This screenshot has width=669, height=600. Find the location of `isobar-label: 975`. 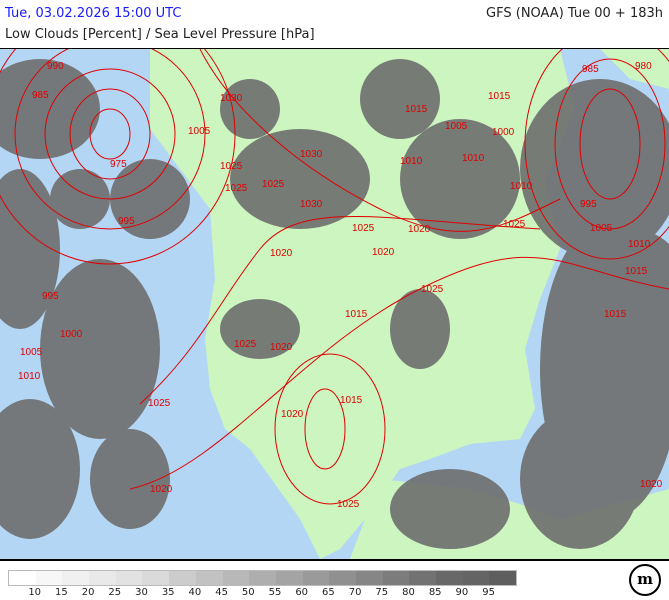

isobar-label: 975 is located at coordinates (118, 164).